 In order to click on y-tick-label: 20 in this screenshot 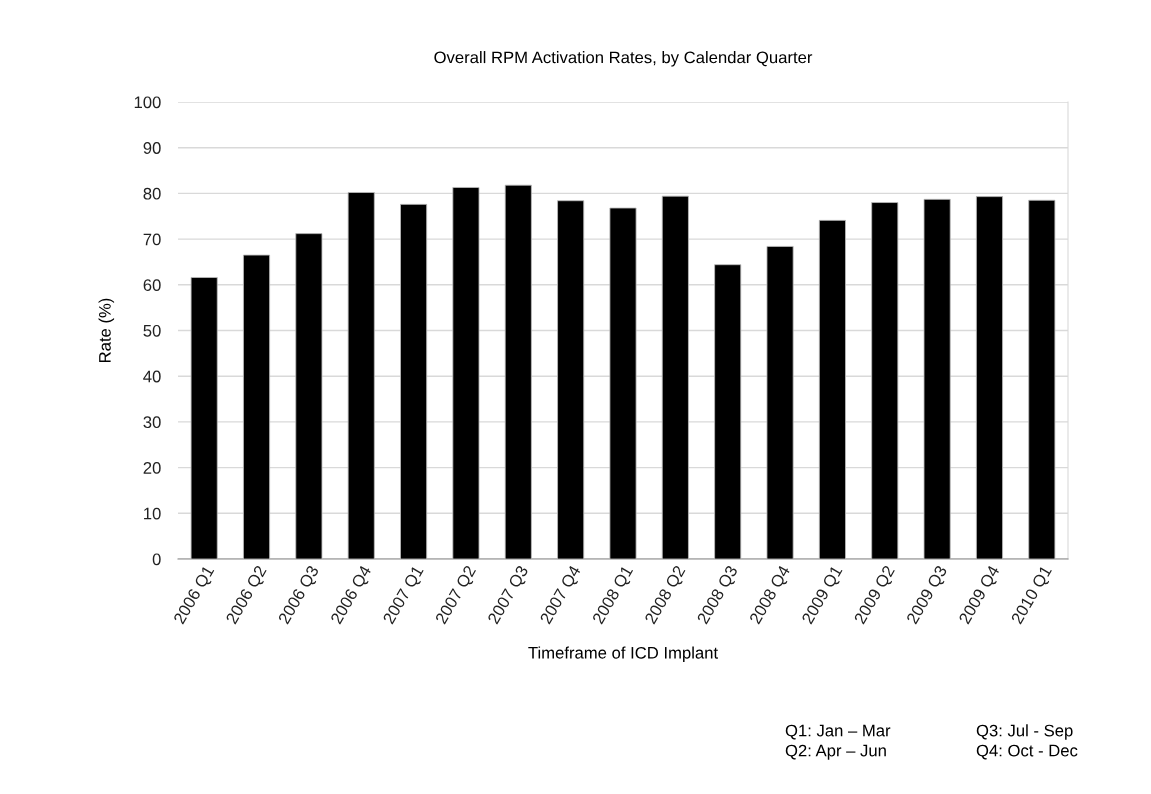, I will do `click(152, 468)`.